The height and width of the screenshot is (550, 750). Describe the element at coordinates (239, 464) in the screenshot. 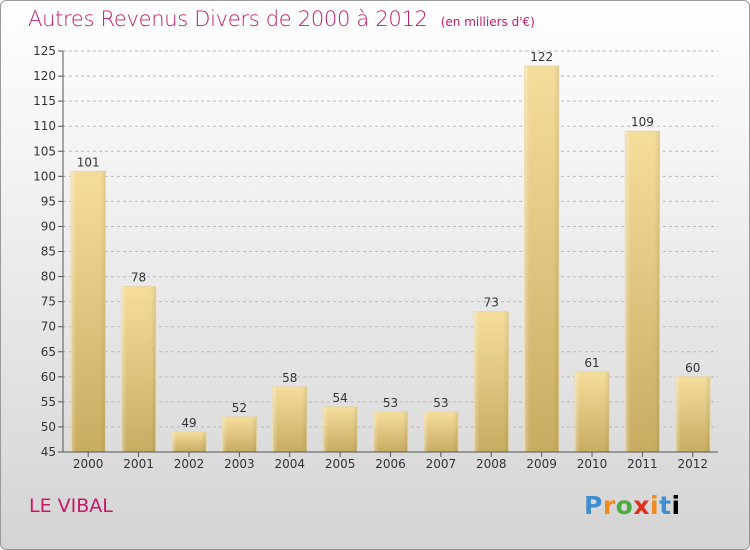

I see `x-tick-label-2003: 2003` at that location.